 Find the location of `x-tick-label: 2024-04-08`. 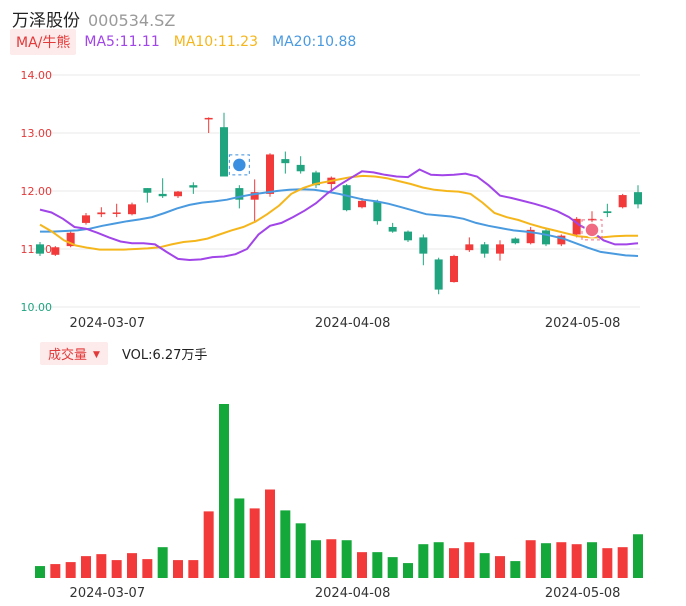

x-tick-label: 2024-04-08 is located at coordinates (353, 323).